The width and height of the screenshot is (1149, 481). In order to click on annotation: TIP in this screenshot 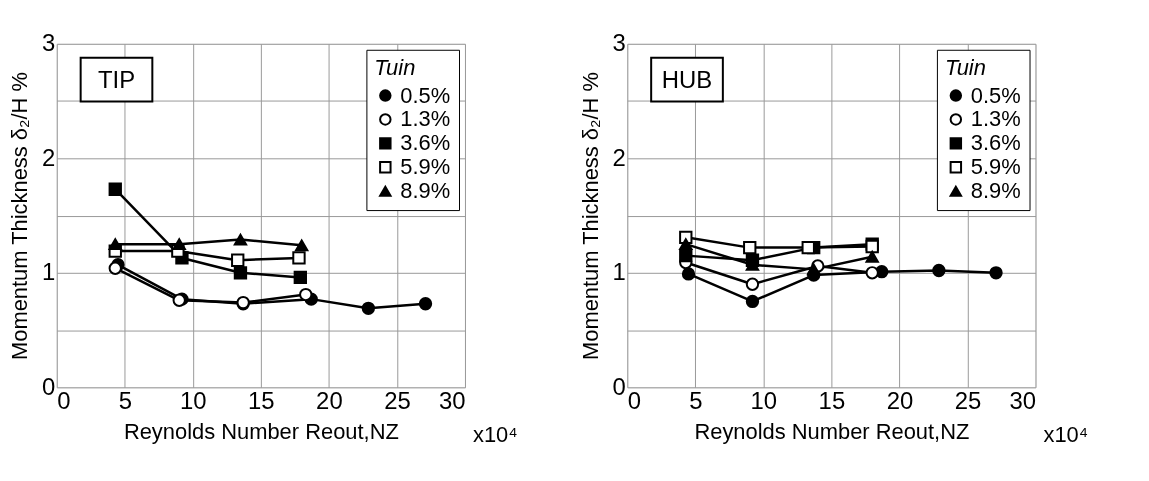, I will do `click(116, 79)`.